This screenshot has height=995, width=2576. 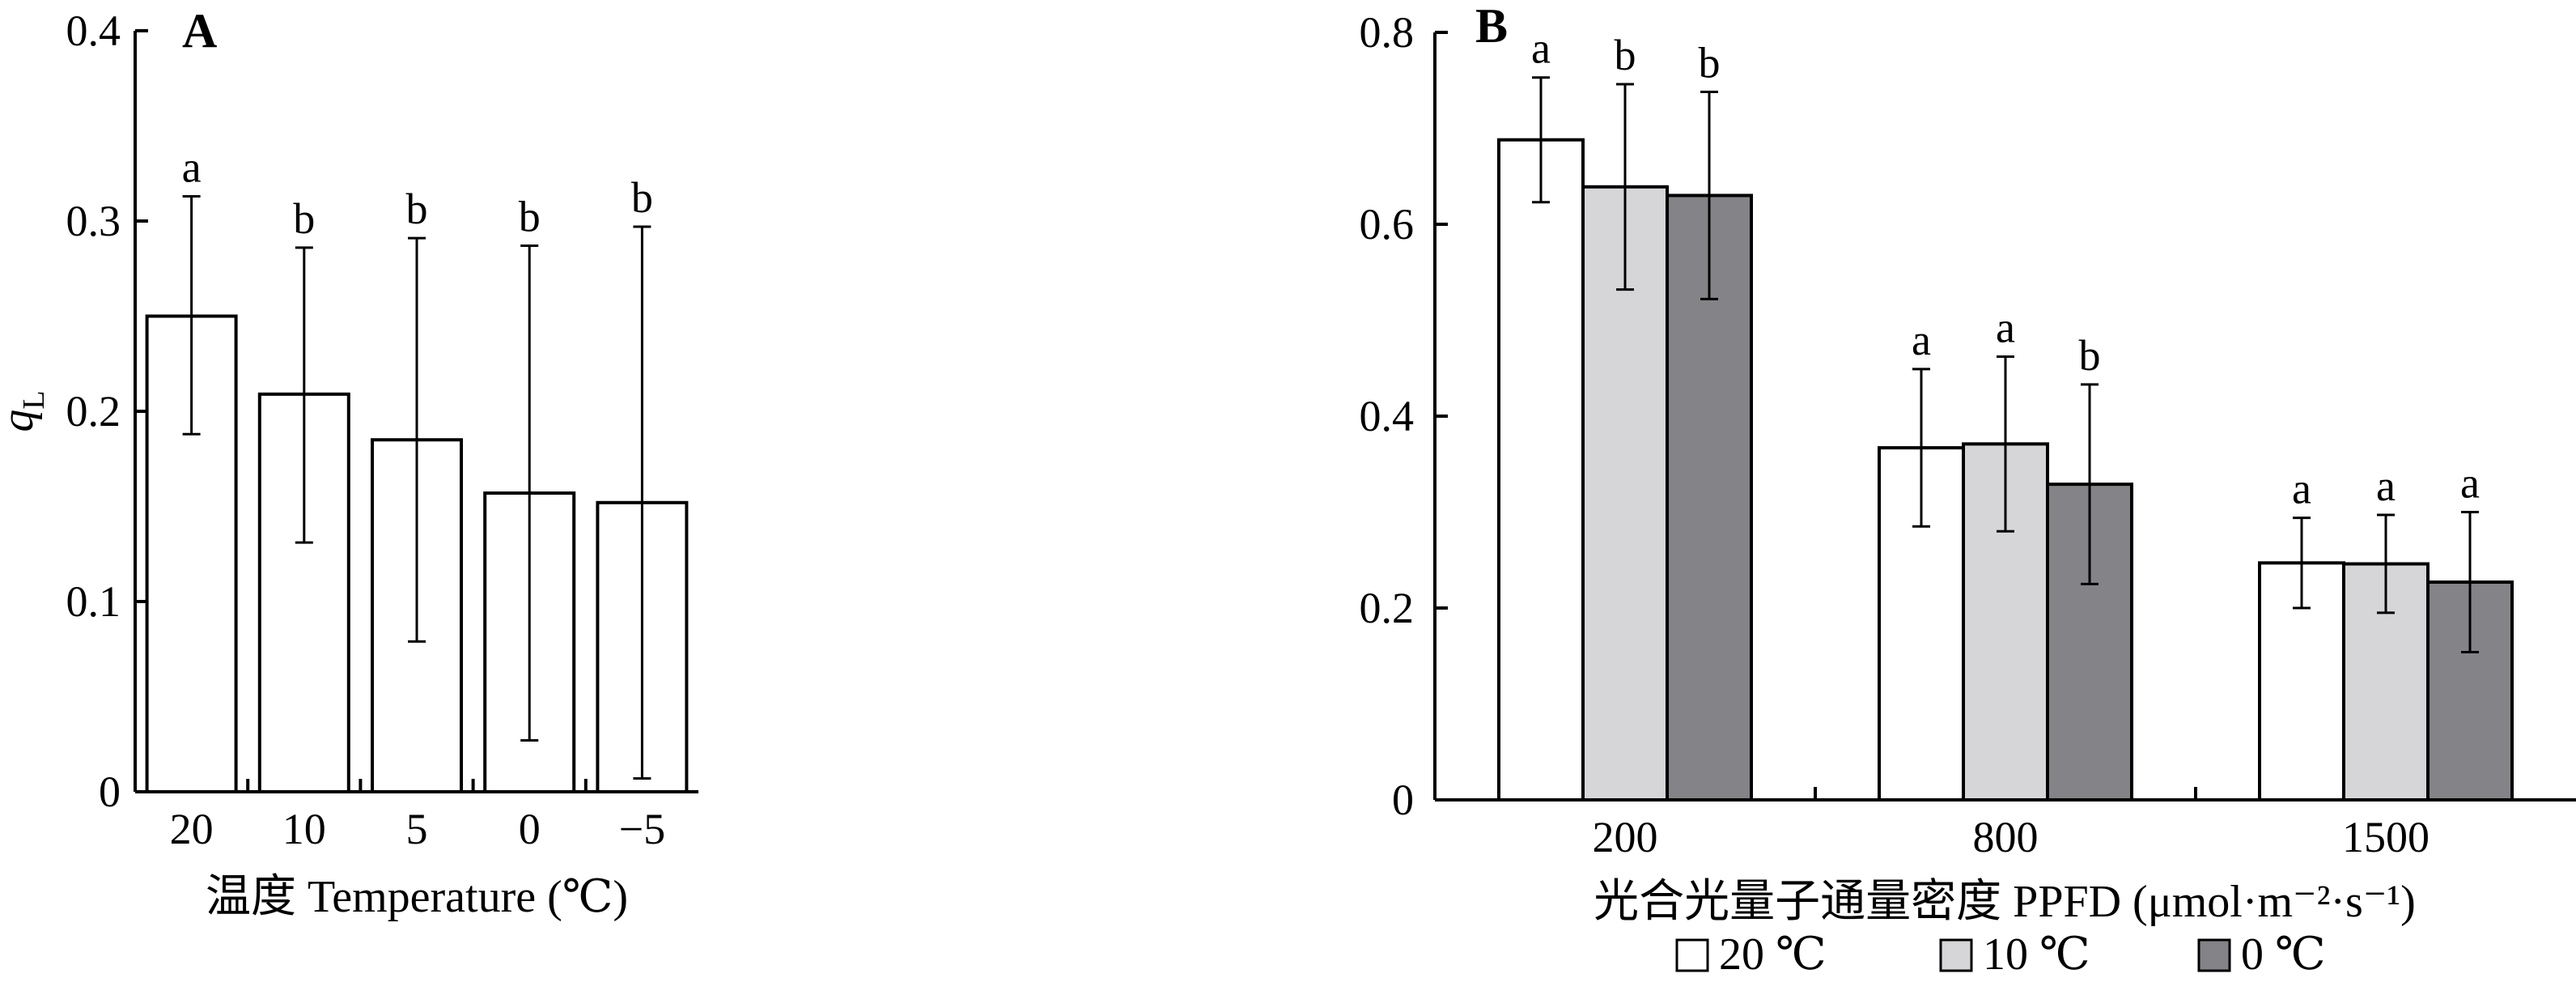 What do you see at coordinates (1387, 224) in the screenshot?
I see `y-tick-label-b: 0.6` at bounding box center [1387, 224].